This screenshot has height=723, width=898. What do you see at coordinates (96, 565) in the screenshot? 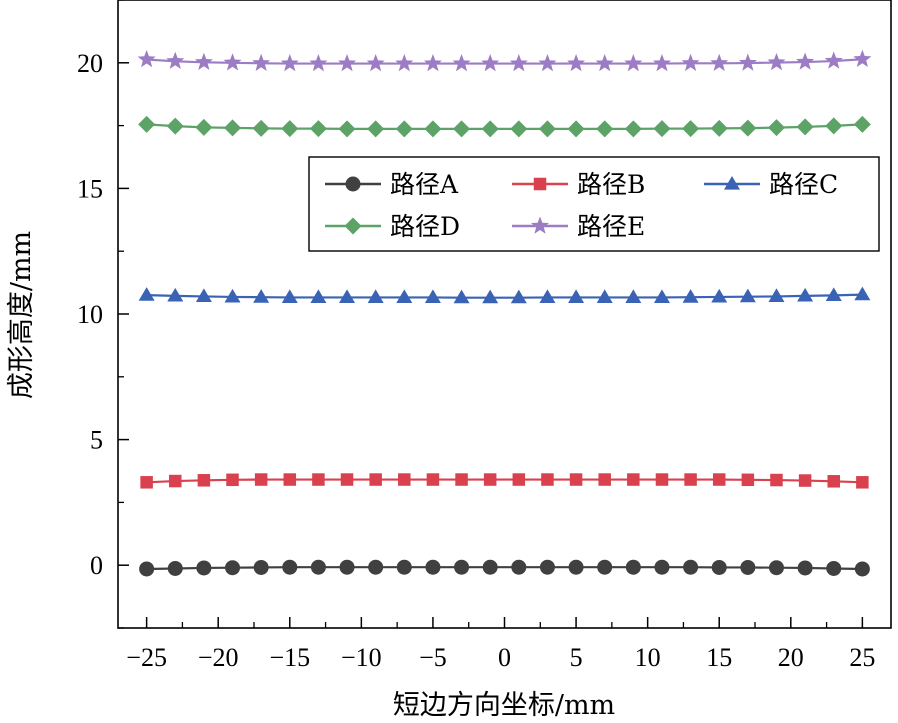
I see `y-tick-label: 0` at bounding box center [96, 565].